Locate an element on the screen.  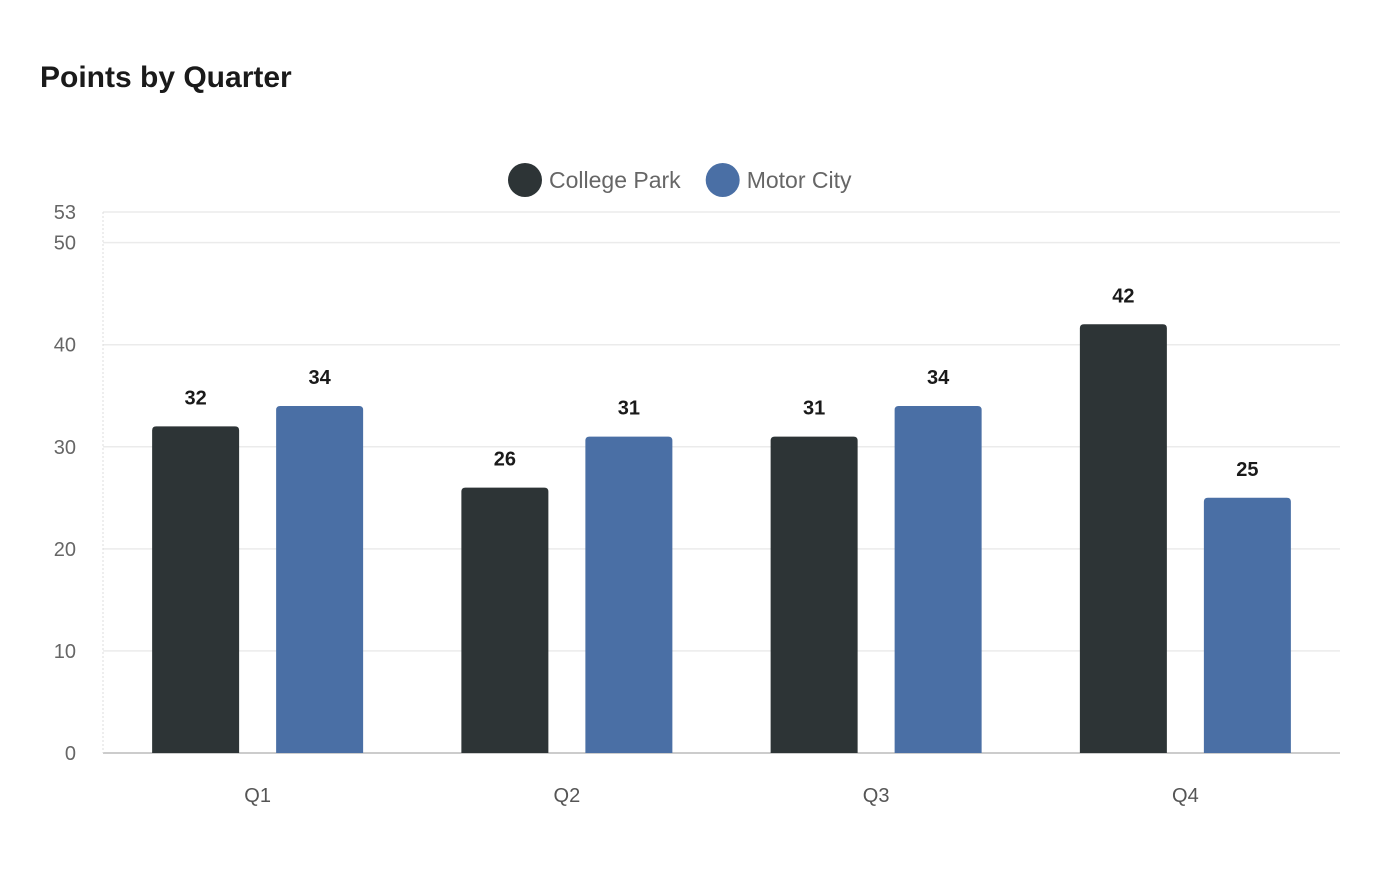
x-tick-label: Q4 is located at coordinates (1185, 796).